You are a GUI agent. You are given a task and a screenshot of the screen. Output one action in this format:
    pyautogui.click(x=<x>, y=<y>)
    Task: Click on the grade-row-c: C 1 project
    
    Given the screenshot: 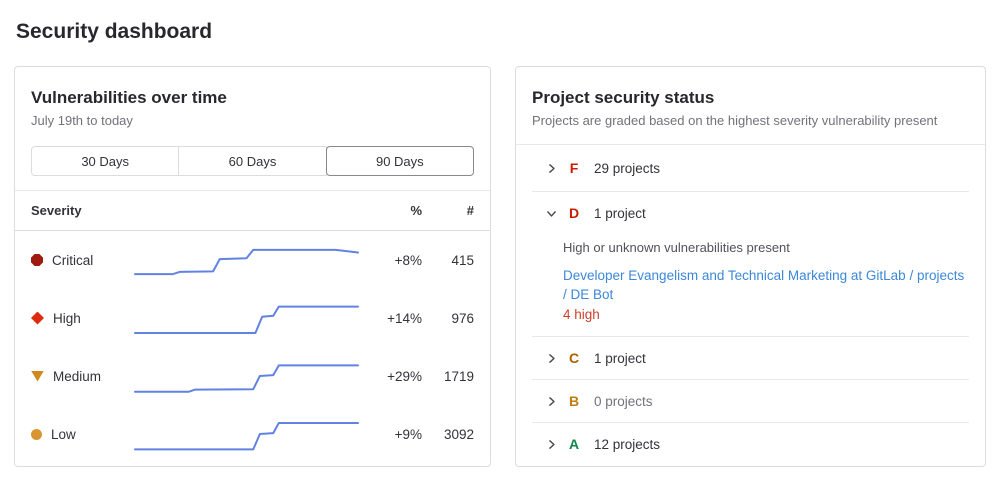 What is the action you would take?
    pyautogui.click(x=750, y=358)
    